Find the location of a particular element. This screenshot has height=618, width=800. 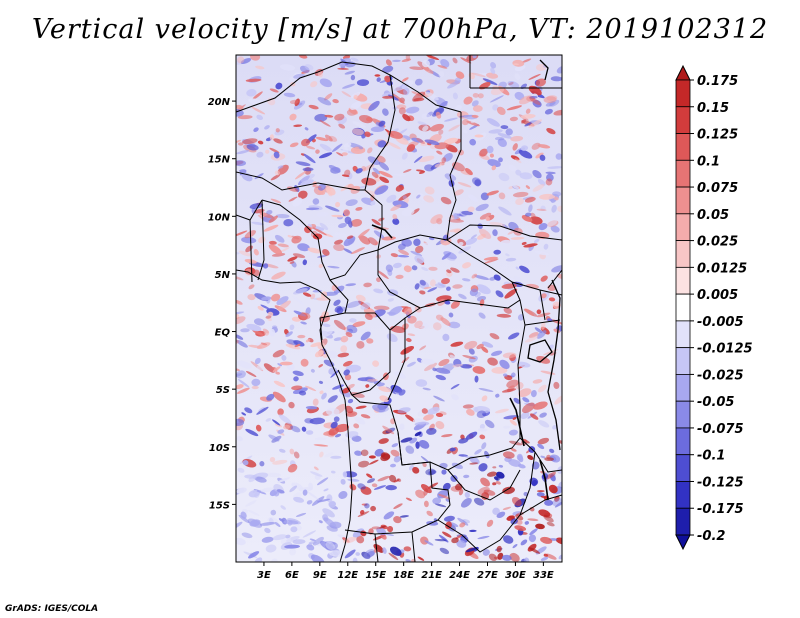

colorbar-label: 0.075 is located at coordinates (717, 188).